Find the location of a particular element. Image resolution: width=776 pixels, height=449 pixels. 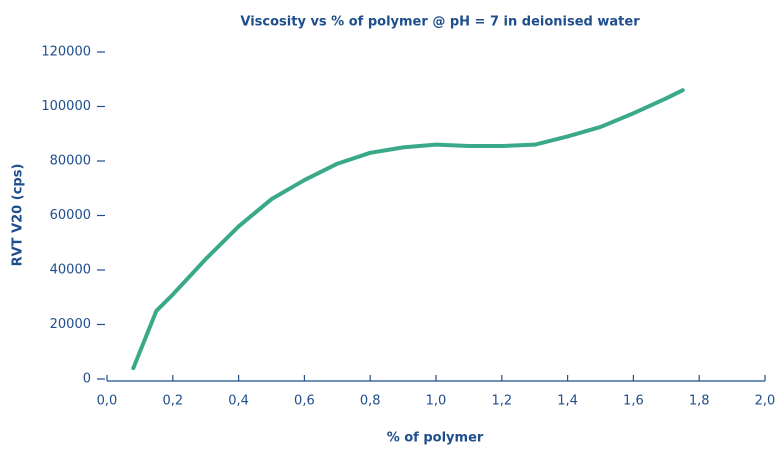

y-tick-label: 20000 is located at coordinates (70, 324).